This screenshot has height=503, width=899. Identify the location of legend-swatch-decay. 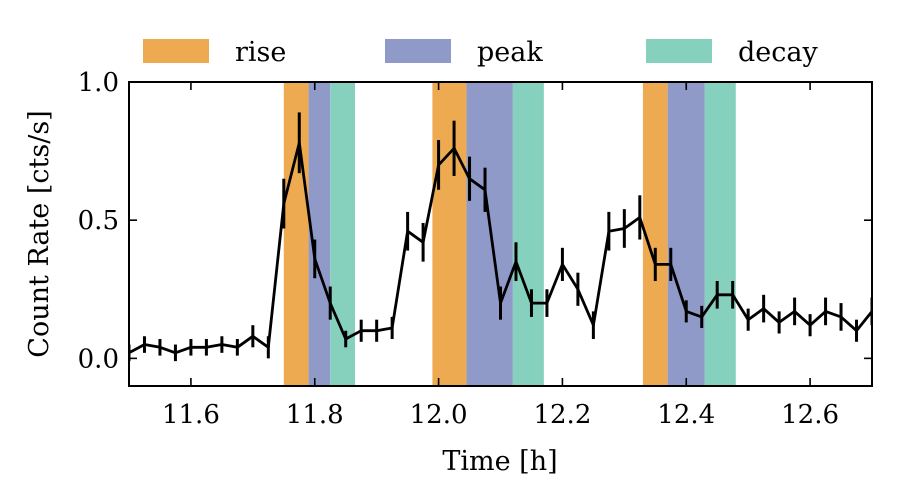
(679, 51).